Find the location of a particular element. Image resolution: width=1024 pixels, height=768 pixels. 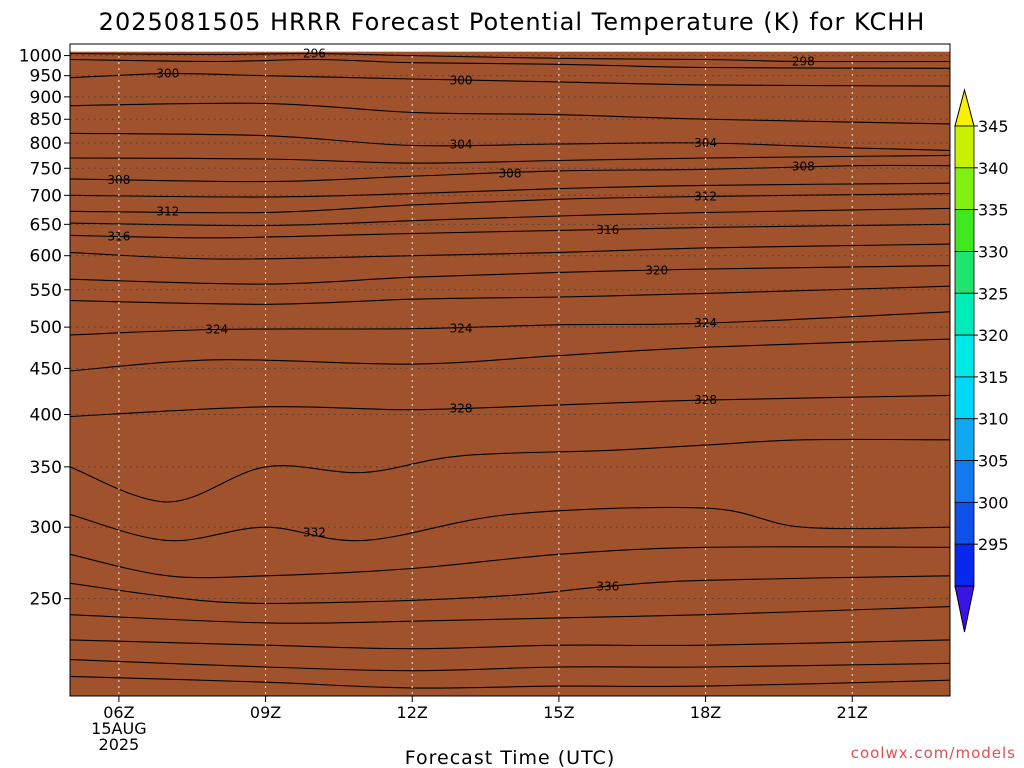

colorbar-top-arrow is located at coordinates (964, 107).